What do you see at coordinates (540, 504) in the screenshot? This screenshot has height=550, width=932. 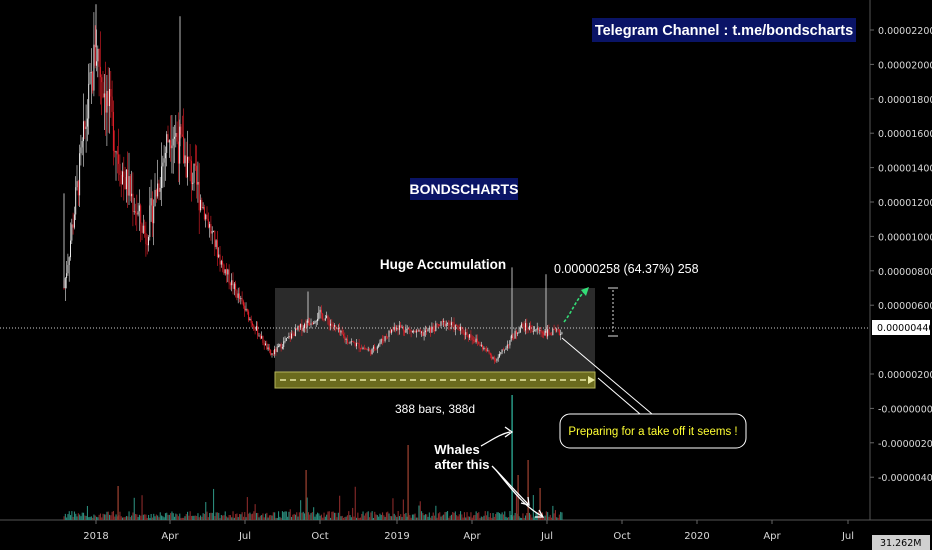 I see `volume-spike` at bounding box center [540, 504].